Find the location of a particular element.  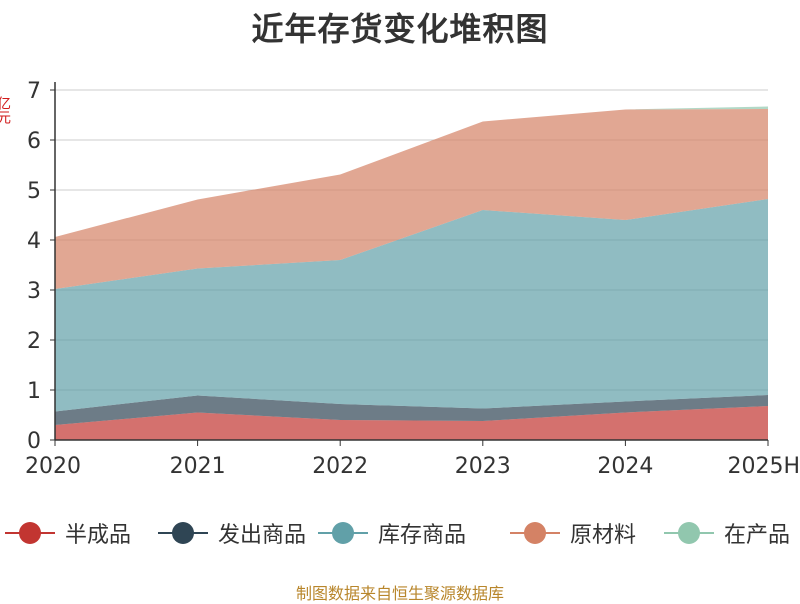

legend-item-3: 原材料 is located at coordinates (573, 533).